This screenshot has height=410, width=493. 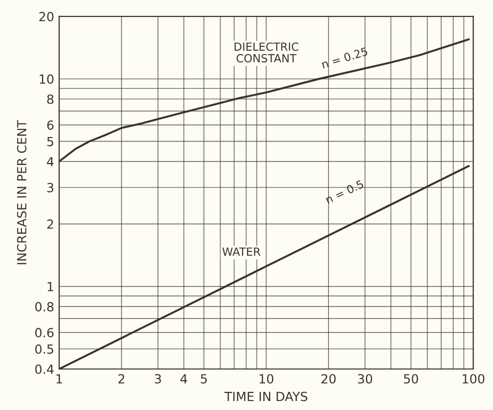 I want to click on x-tick-label: 10, so click(x=267, y=379).